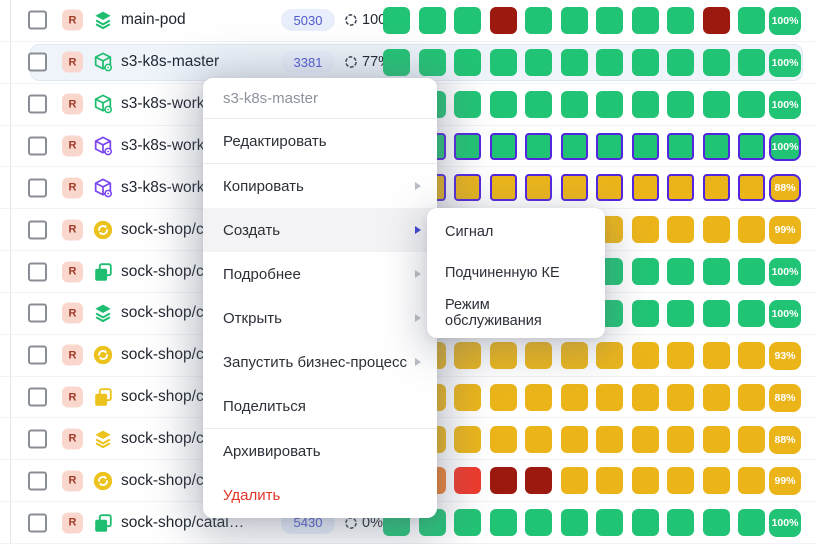 This screenshot has height=544, width=816. Describe the element at coordinates (170, 62) in the screenshot. I see `entity-name: s3-k8s-master` at that location.